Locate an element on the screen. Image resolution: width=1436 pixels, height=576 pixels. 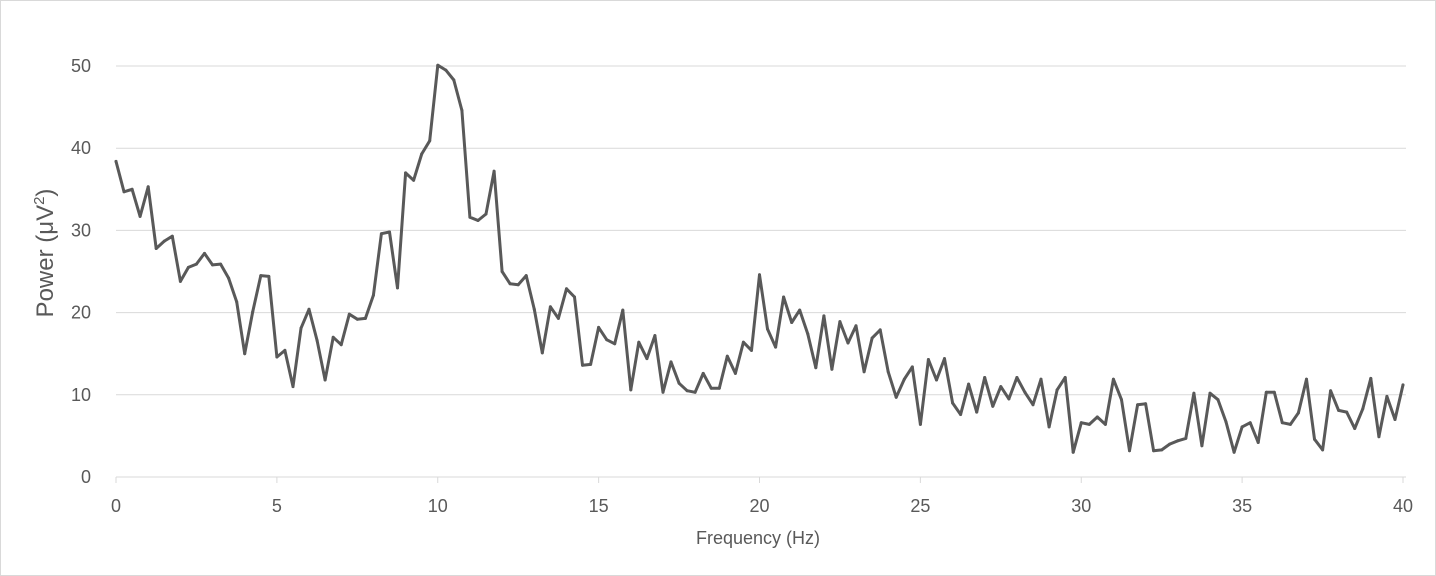
y-axis-title-base: Power (μV is located at coordinates (45, 261).